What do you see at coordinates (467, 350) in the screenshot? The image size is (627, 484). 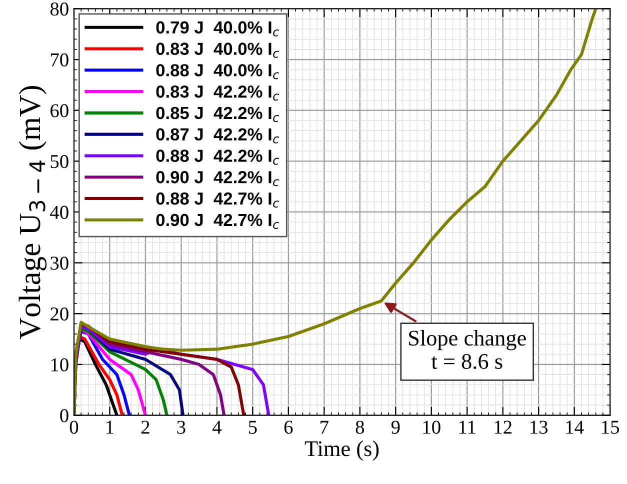 I see `annotation: Slope change t = 8.6 s` at bounding box center [467, 350].